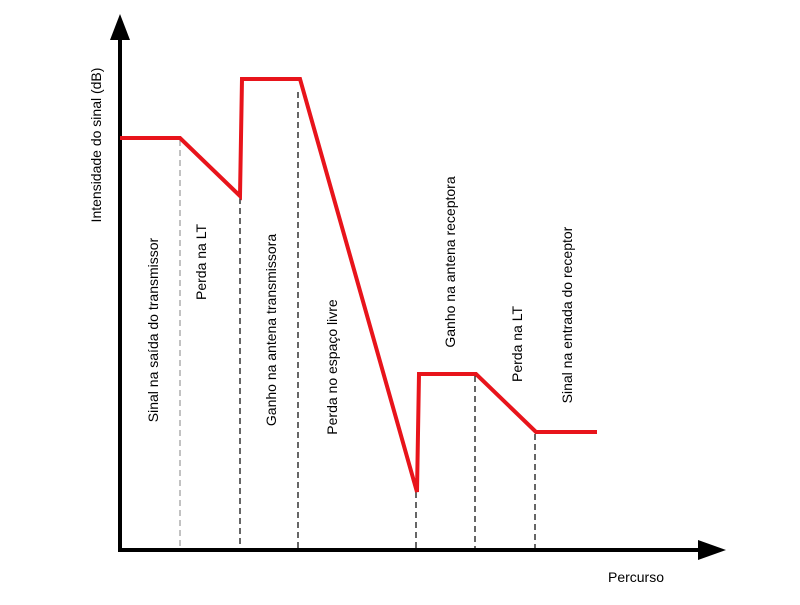 This screenshot has height=605, width=800. I want to click on segment-label: Perda no espaço livre, so click(332, 367).